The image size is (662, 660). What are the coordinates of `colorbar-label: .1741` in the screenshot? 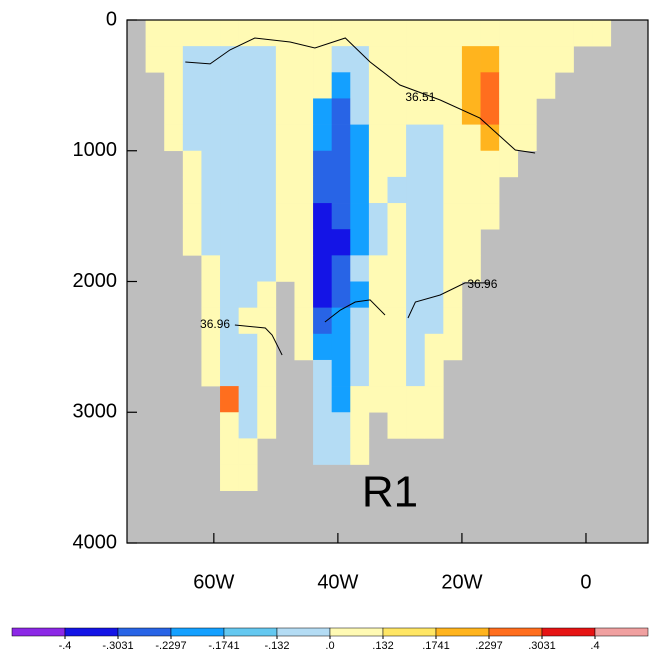 It's located at (436, 646).